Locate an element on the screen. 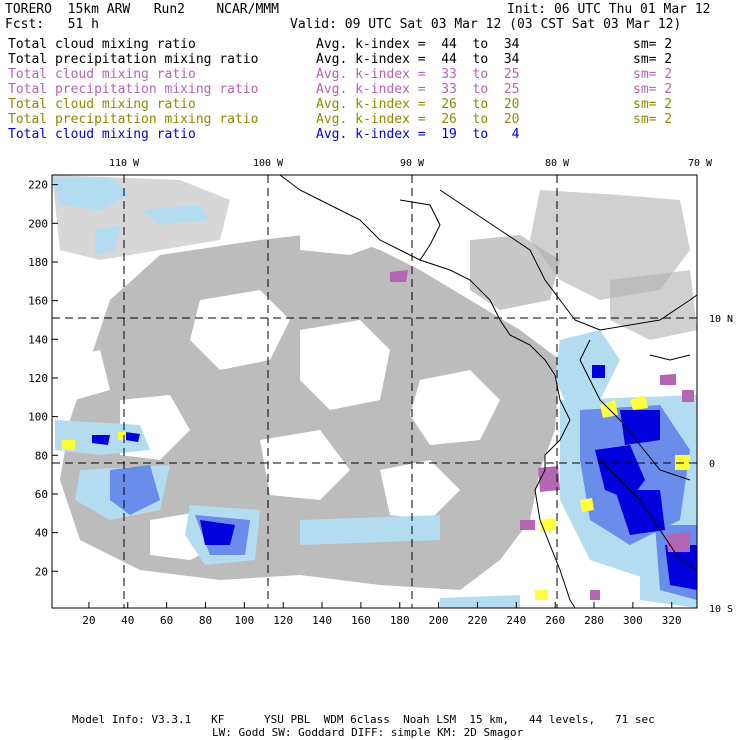 This screenshot has width=740, height=740. x-tick-label-180: 180 is located at coordinates (400, 620).